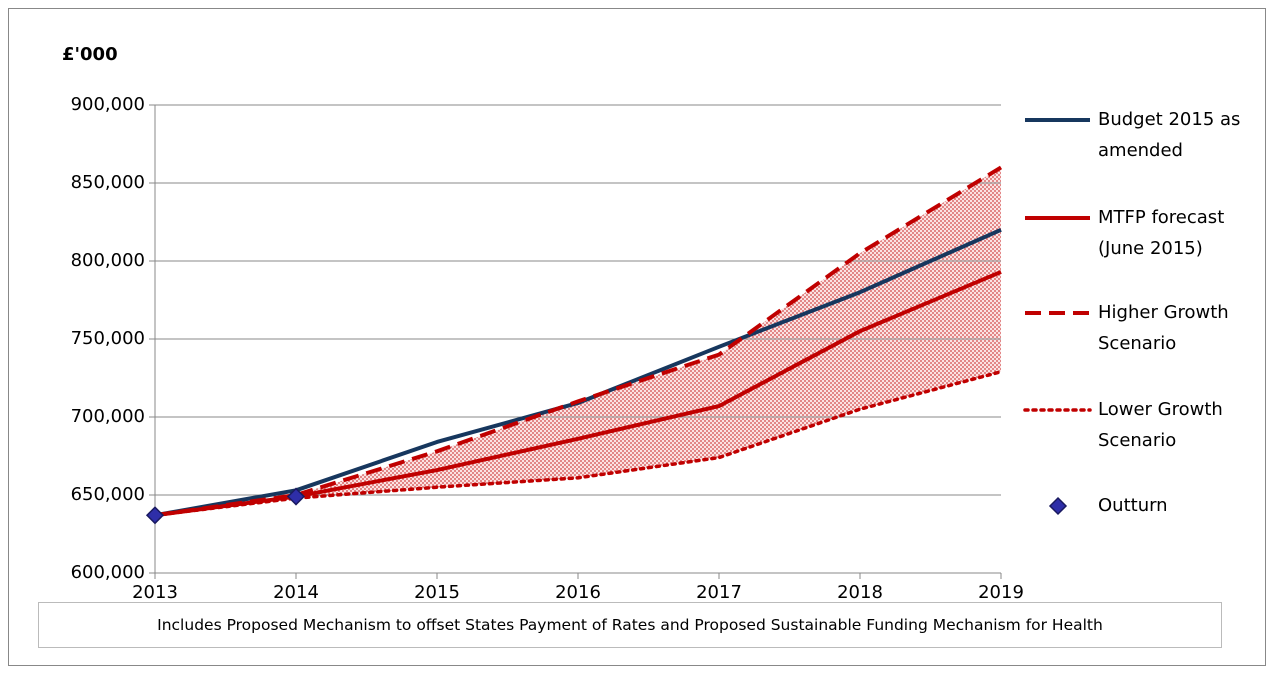  Describe the element at coordinates (108, 104) in the screenshot. I see `y-tick-label: 900,000` at that location.